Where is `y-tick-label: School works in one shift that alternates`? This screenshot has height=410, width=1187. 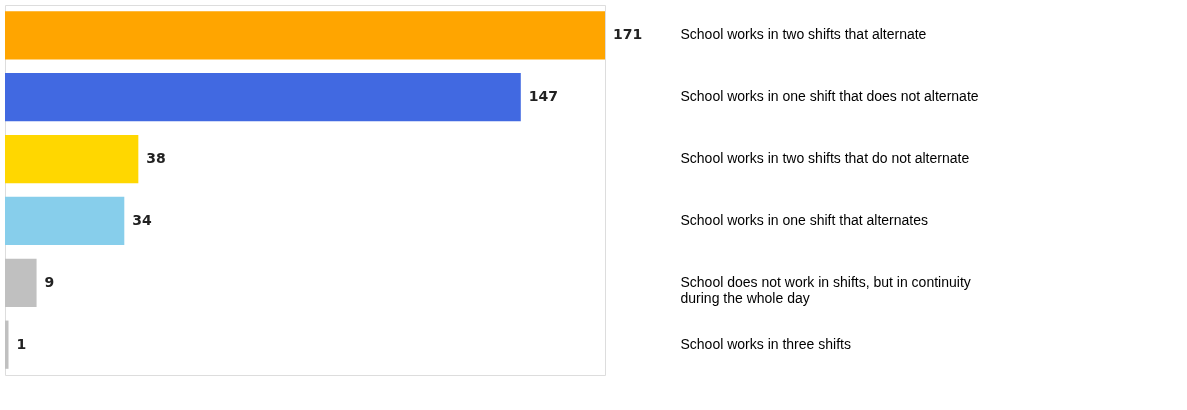 y-tick-label: School works in one shift that alternates is located at coordinates (804, 219).